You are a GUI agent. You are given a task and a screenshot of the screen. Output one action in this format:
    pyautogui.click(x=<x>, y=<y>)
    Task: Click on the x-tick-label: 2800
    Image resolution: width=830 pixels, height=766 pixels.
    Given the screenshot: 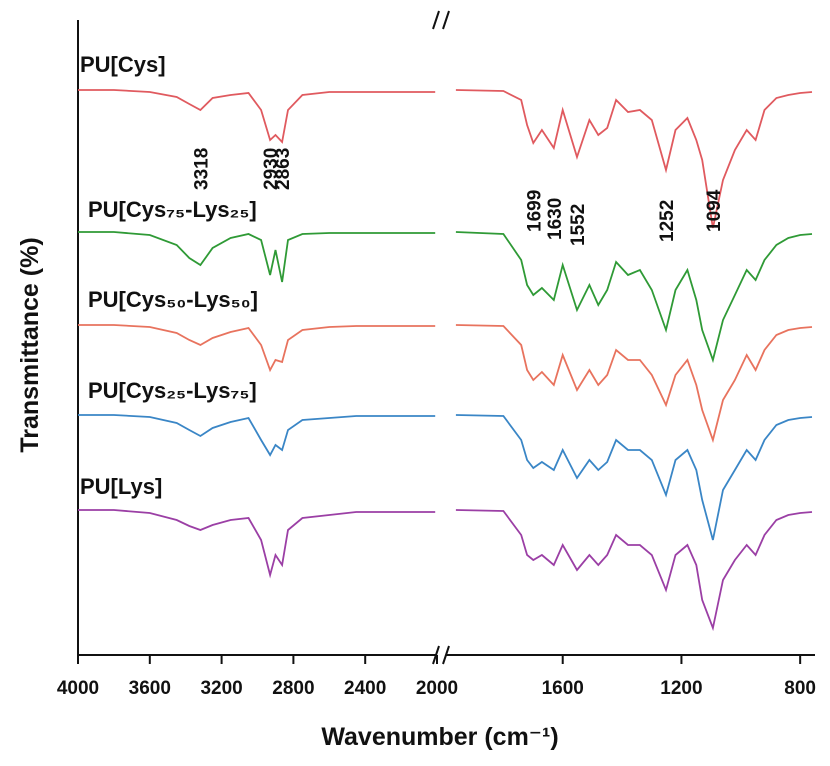 What is the action you would take?
    pyautogui.click(x=293, y=688)
    